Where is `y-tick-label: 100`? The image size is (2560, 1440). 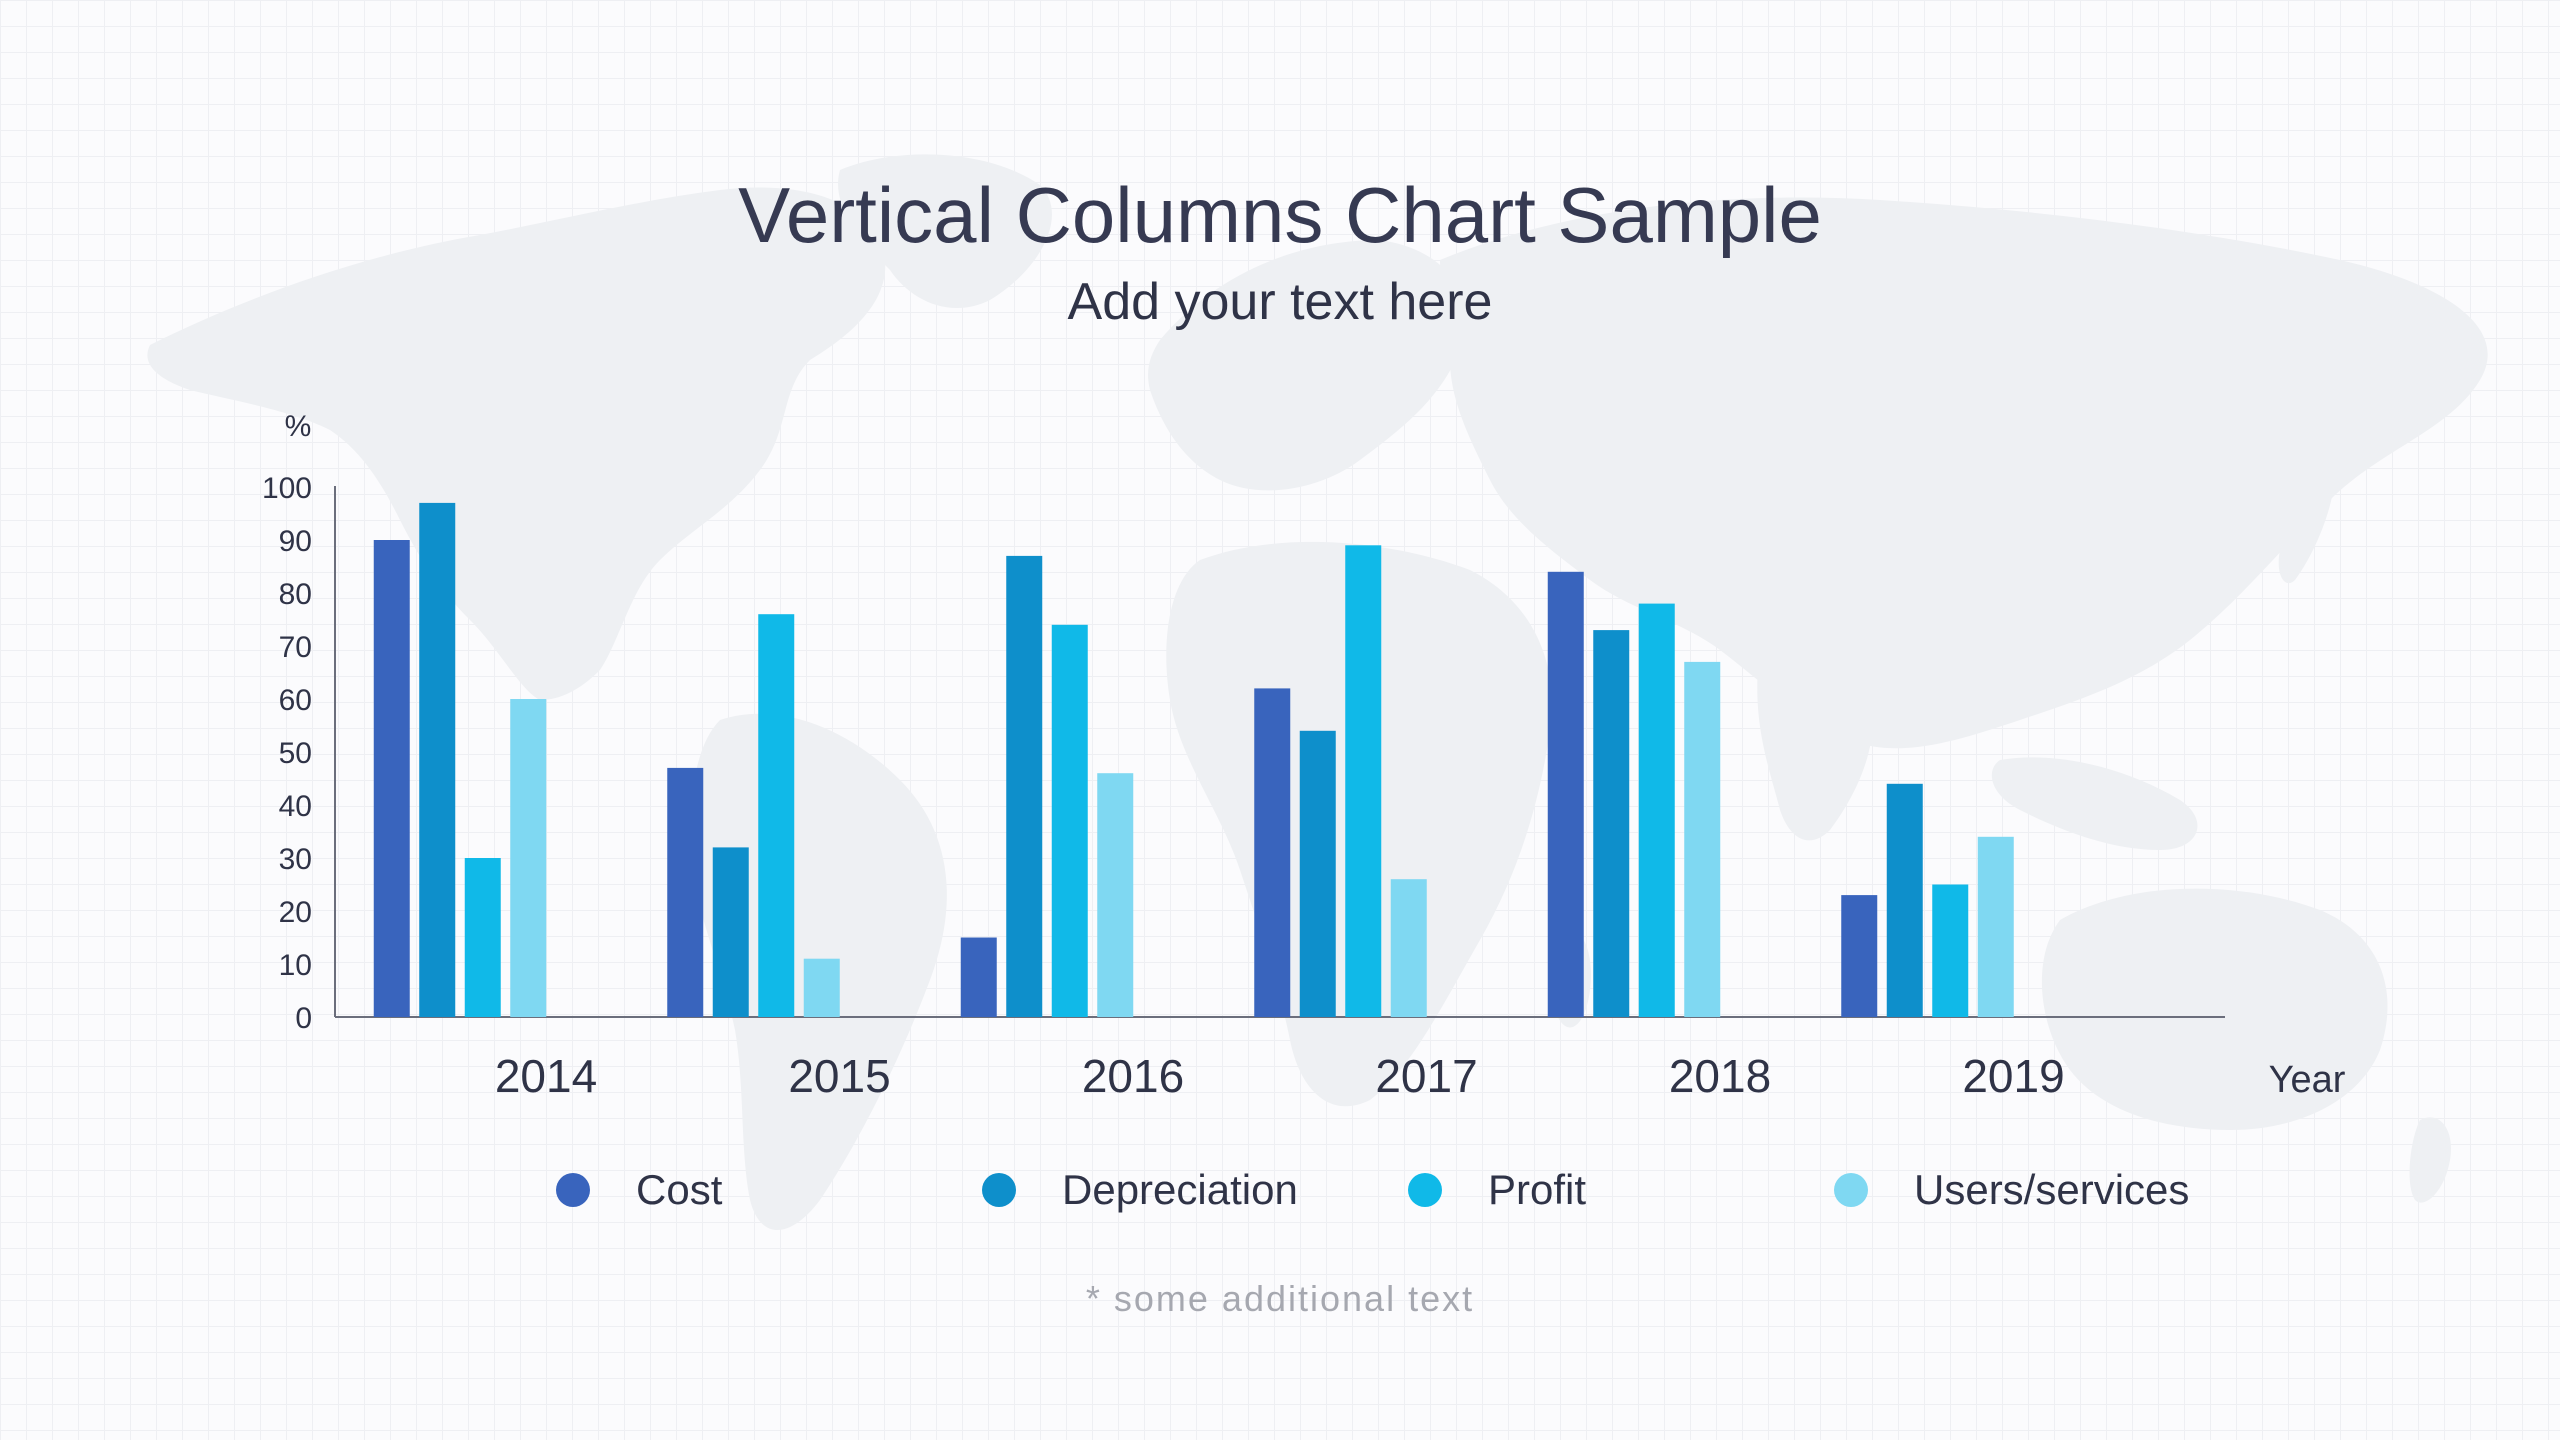 y-tick-label: 100 is located at coordinates (287, 488).